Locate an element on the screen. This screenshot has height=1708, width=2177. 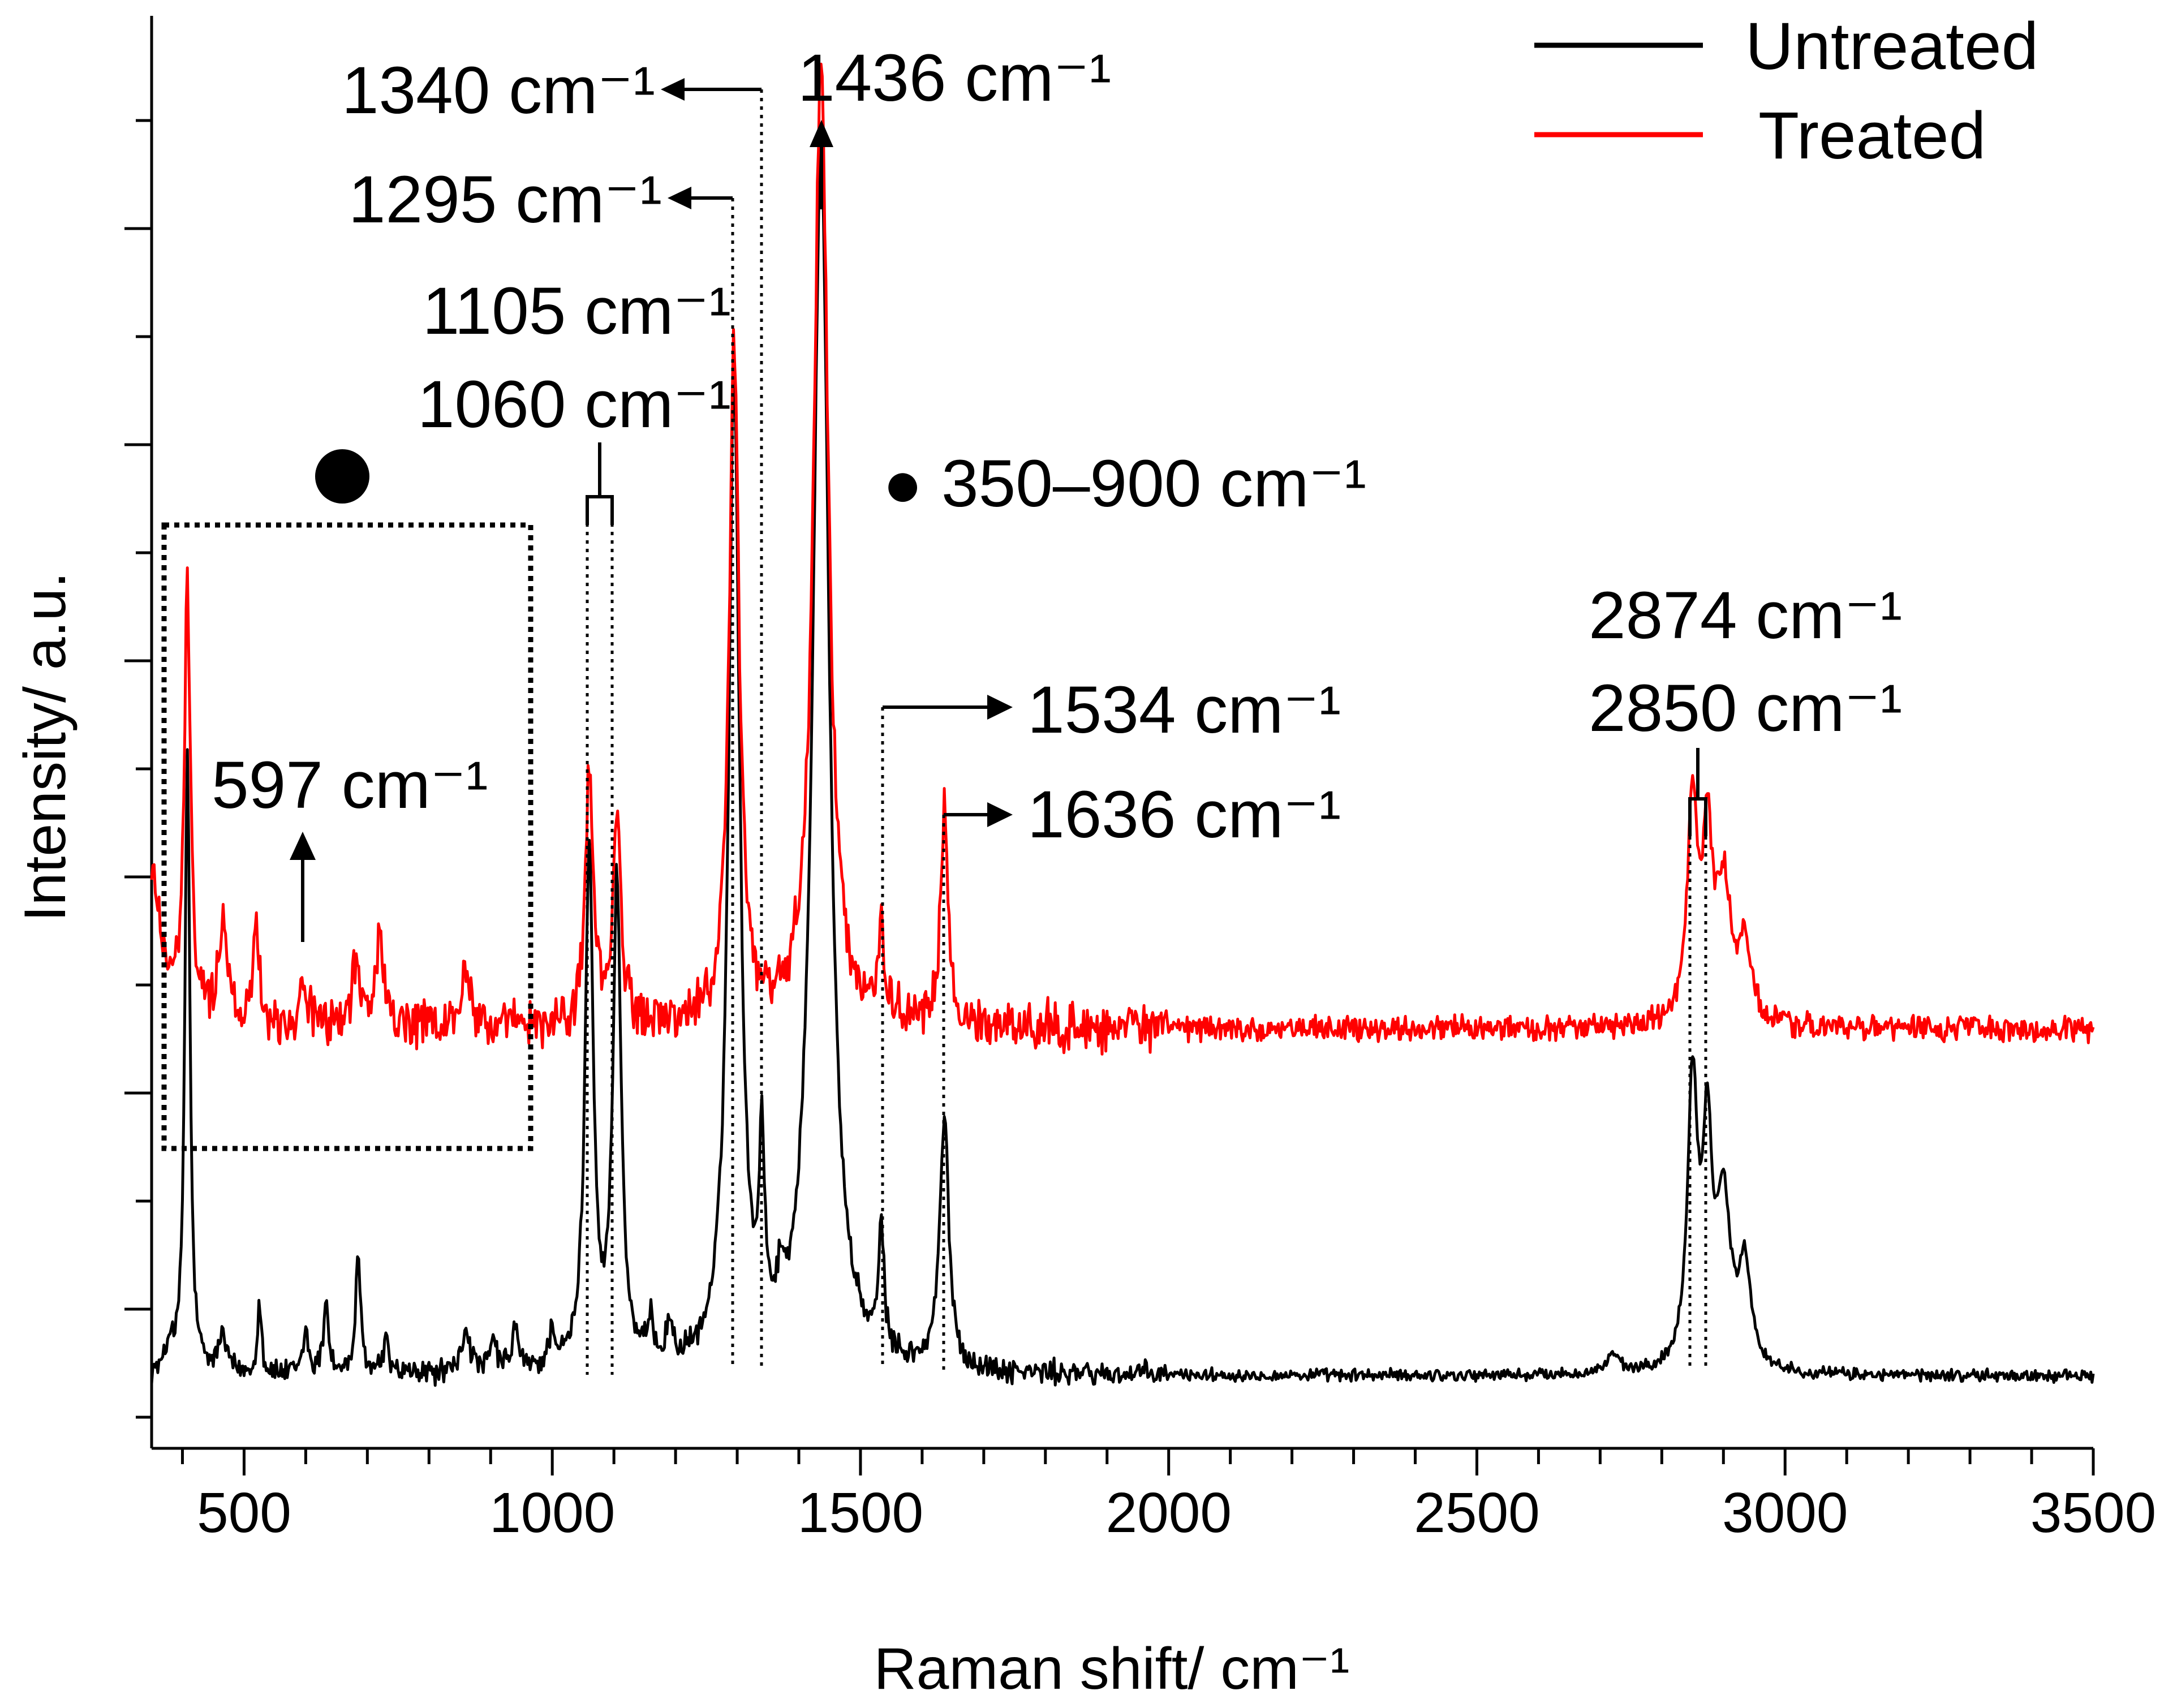
region-350-900-box is located at coordinates (347, 836).